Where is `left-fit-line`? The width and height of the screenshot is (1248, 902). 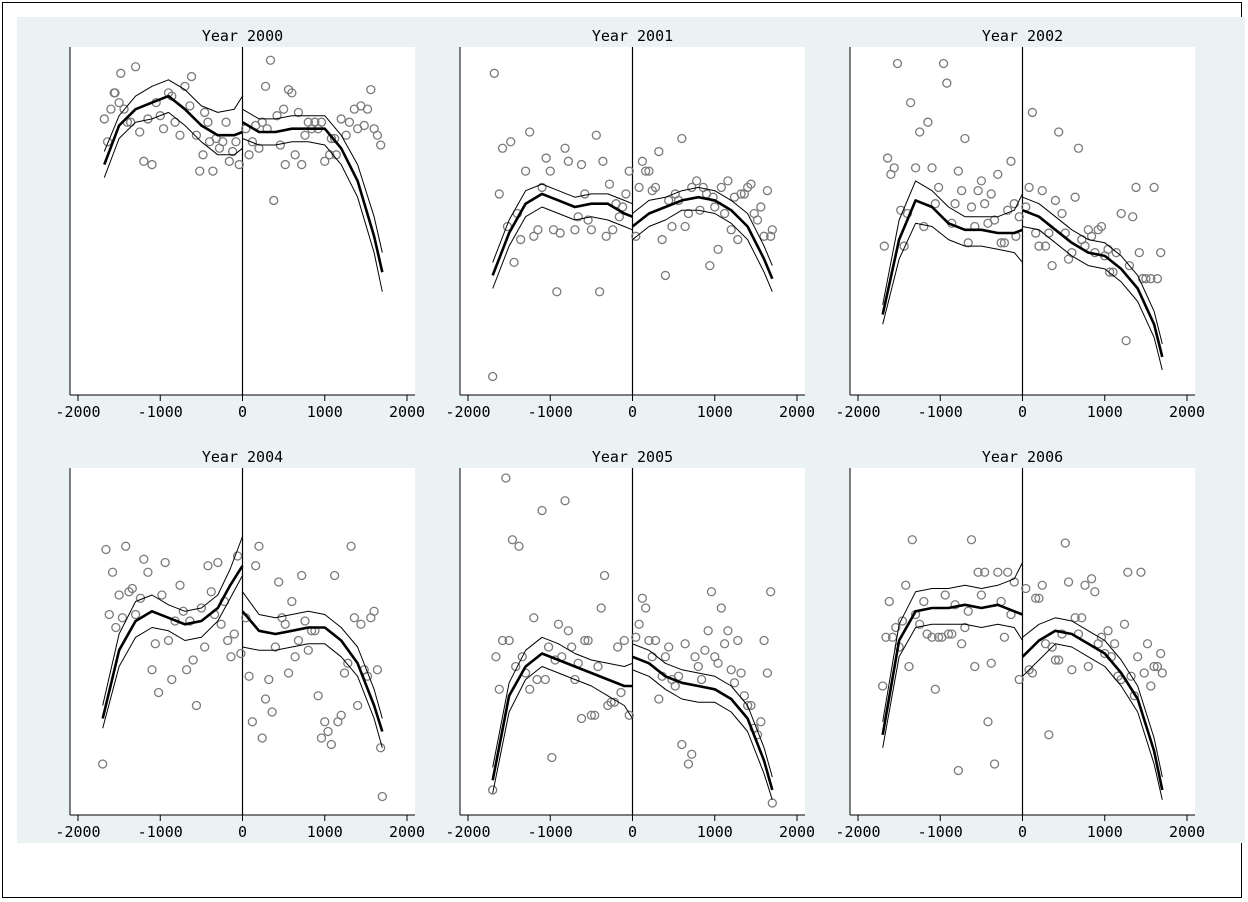 left-fit-line is located at coordinates (173, 130).